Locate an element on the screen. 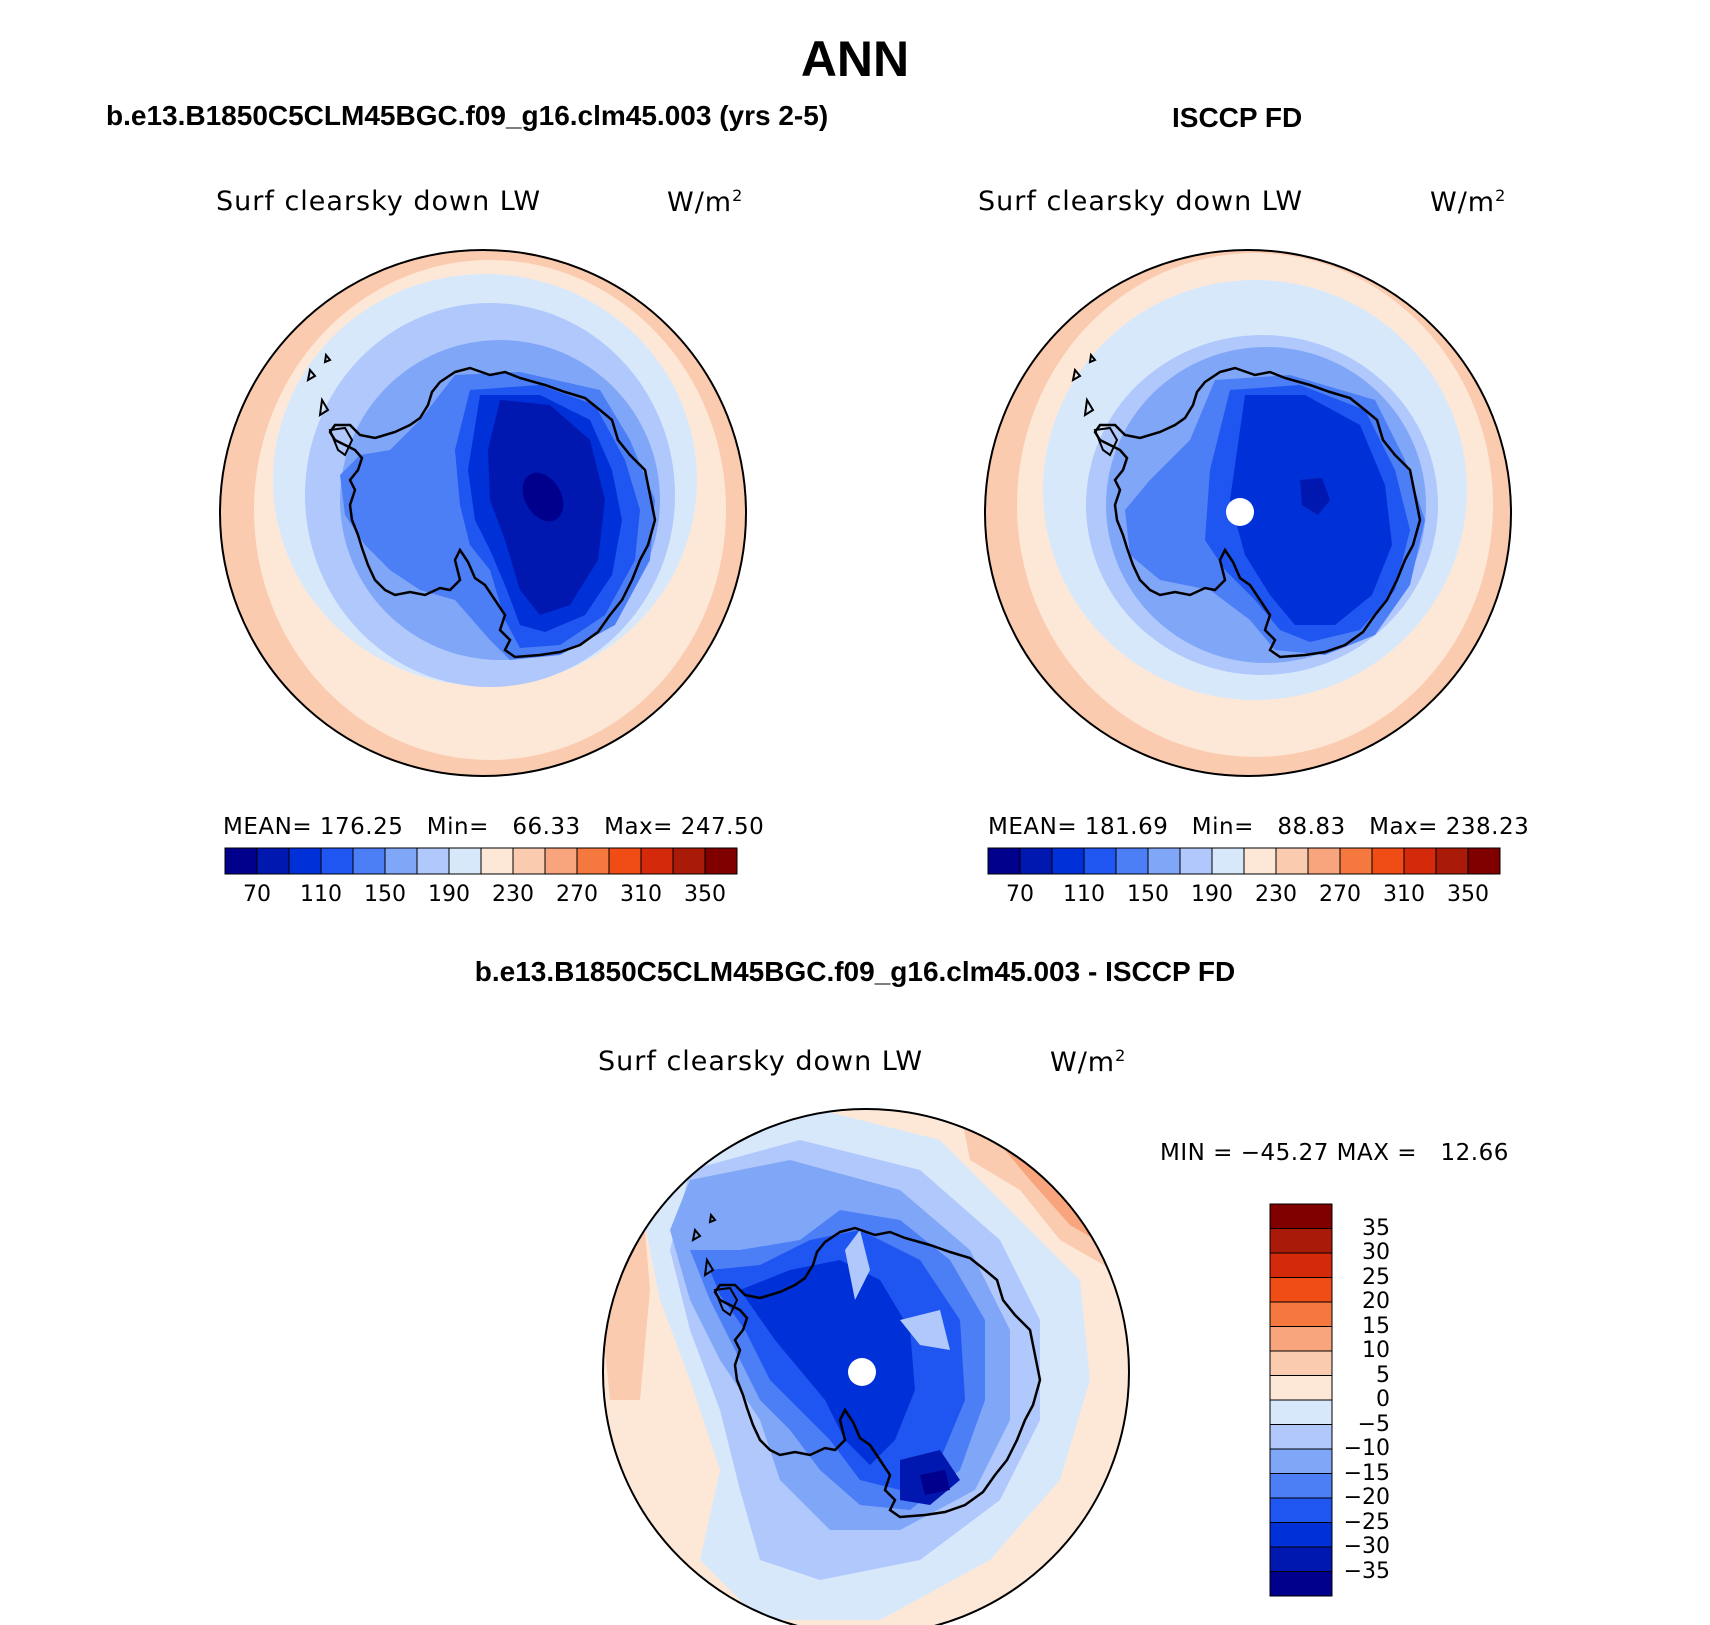  colorbar-tick-label: 30 is located at coordinates (1376, 1252).